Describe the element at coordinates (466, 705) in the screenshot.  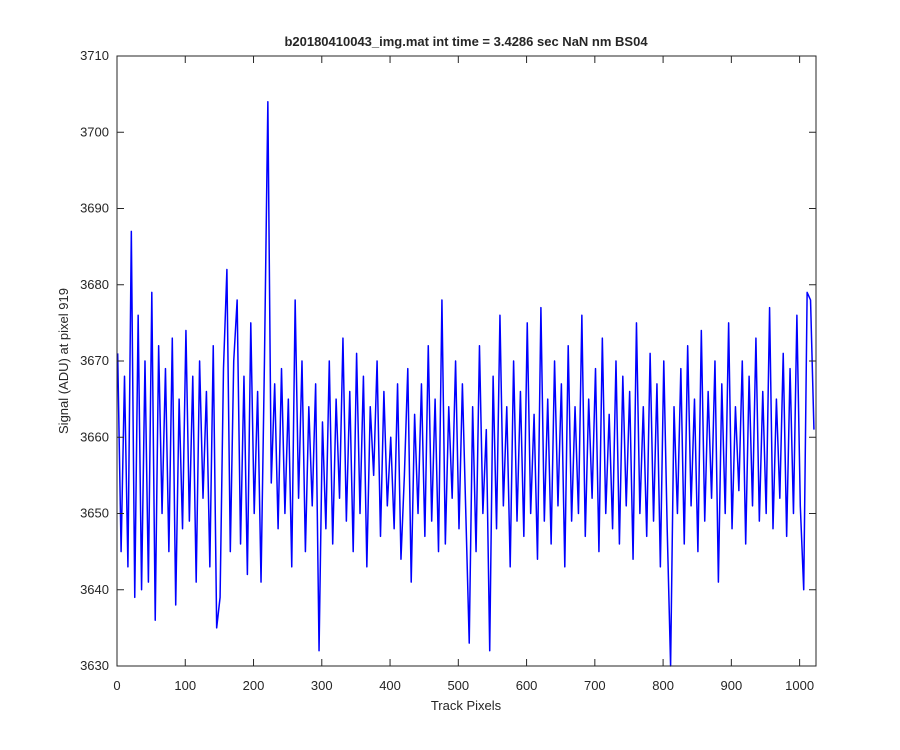
I see `x-axis-label: Track Pixels` at that location.